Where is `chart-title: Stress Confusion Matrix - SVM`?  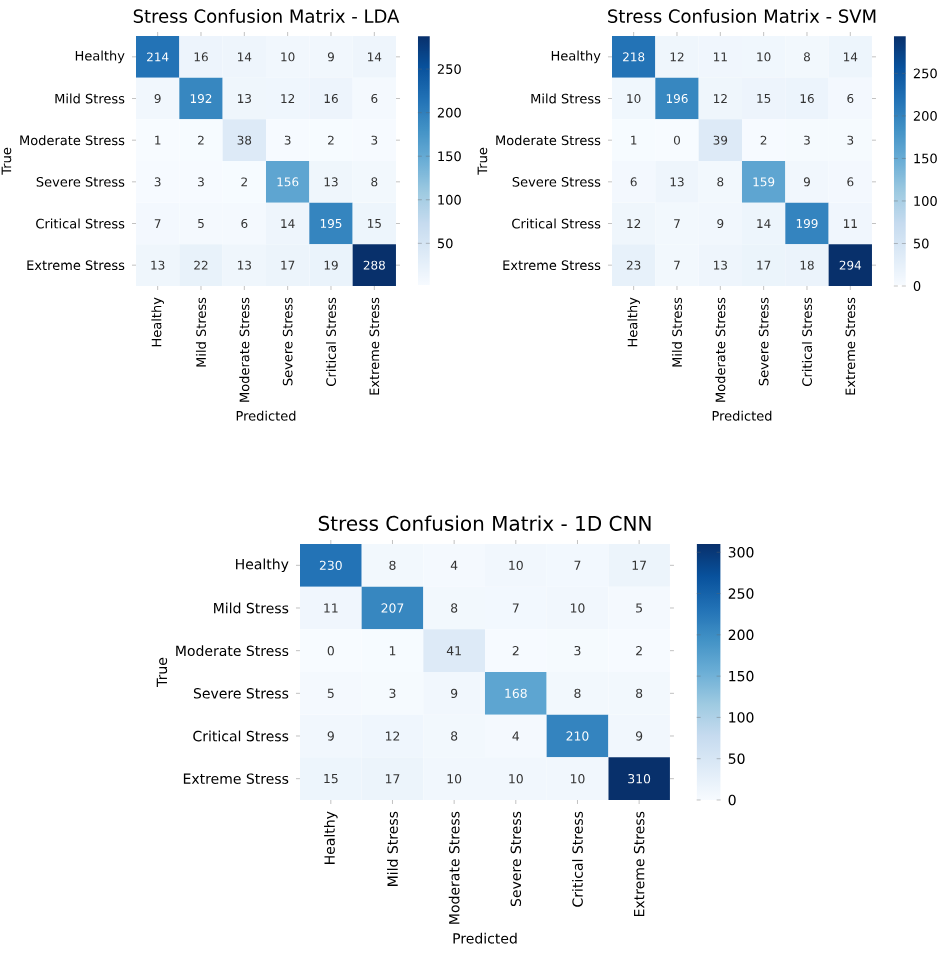
chart-title: Stress Confusion Matrix - SVM is located at coordinates (742, 16).